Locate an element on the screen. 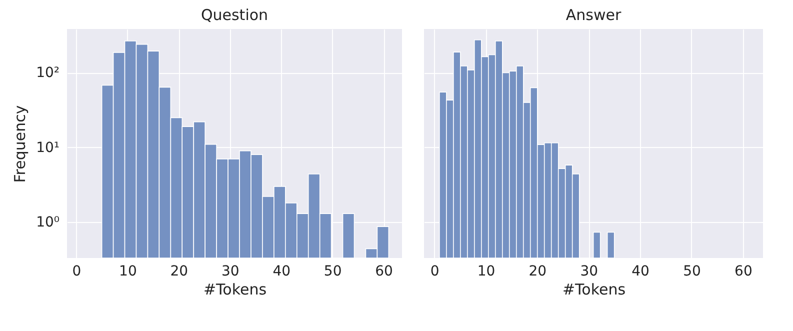 The image size is (793, 331). chart-title: Answer is located at coordinates (594, 15).